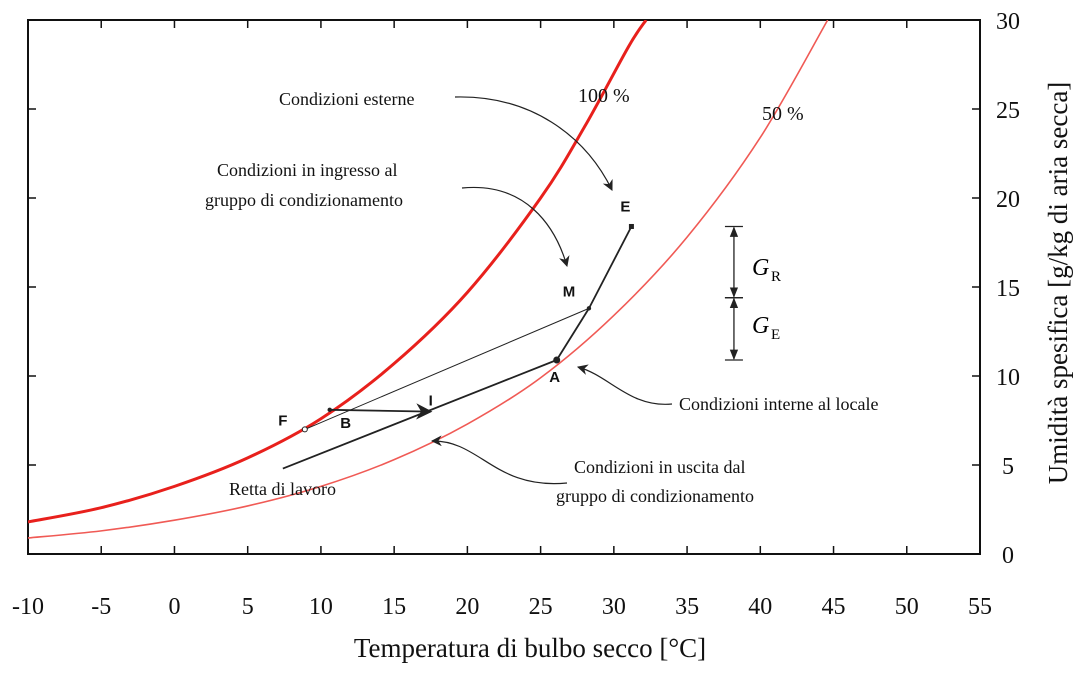 This screenshot has width=1090, height=679. I want to click on annotation-retta-di-lavoro: Retta di lavoro, so click(282, 489).